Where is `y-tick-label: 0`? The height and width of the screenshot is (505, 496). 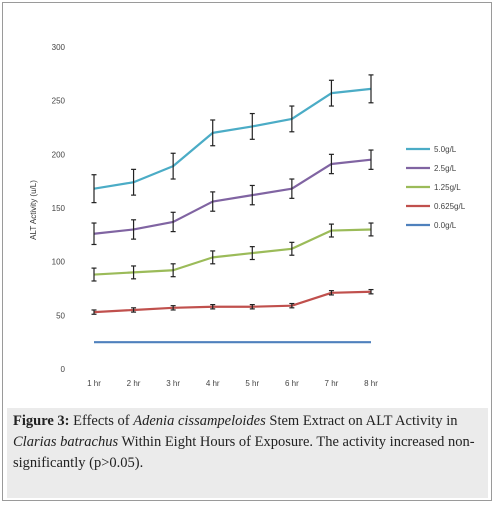 y-tick-label: 0 is located at coordinates (63, 369).